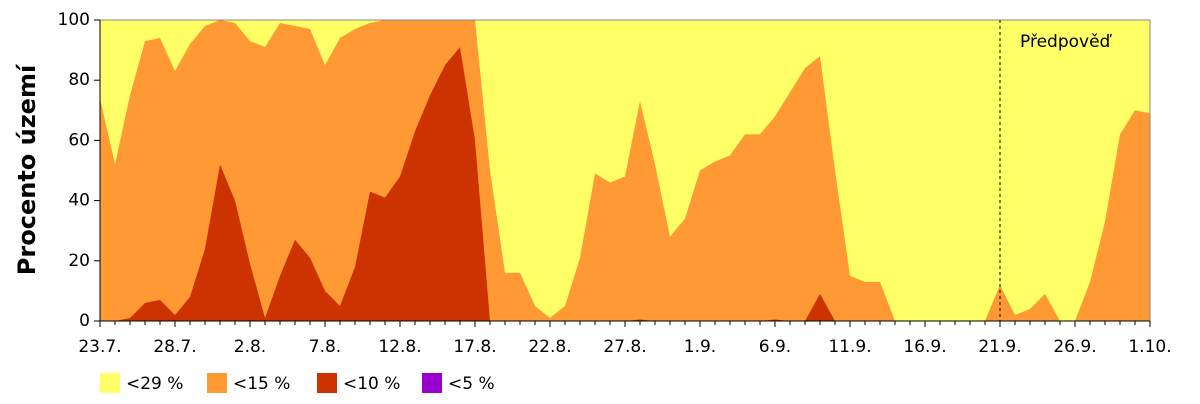 This screenshot has width=1200, height=404. What do you see at coordinates (79, 261) in the screenshot?
I see `y-tick-label: 20` at bounding box center [79, 261].